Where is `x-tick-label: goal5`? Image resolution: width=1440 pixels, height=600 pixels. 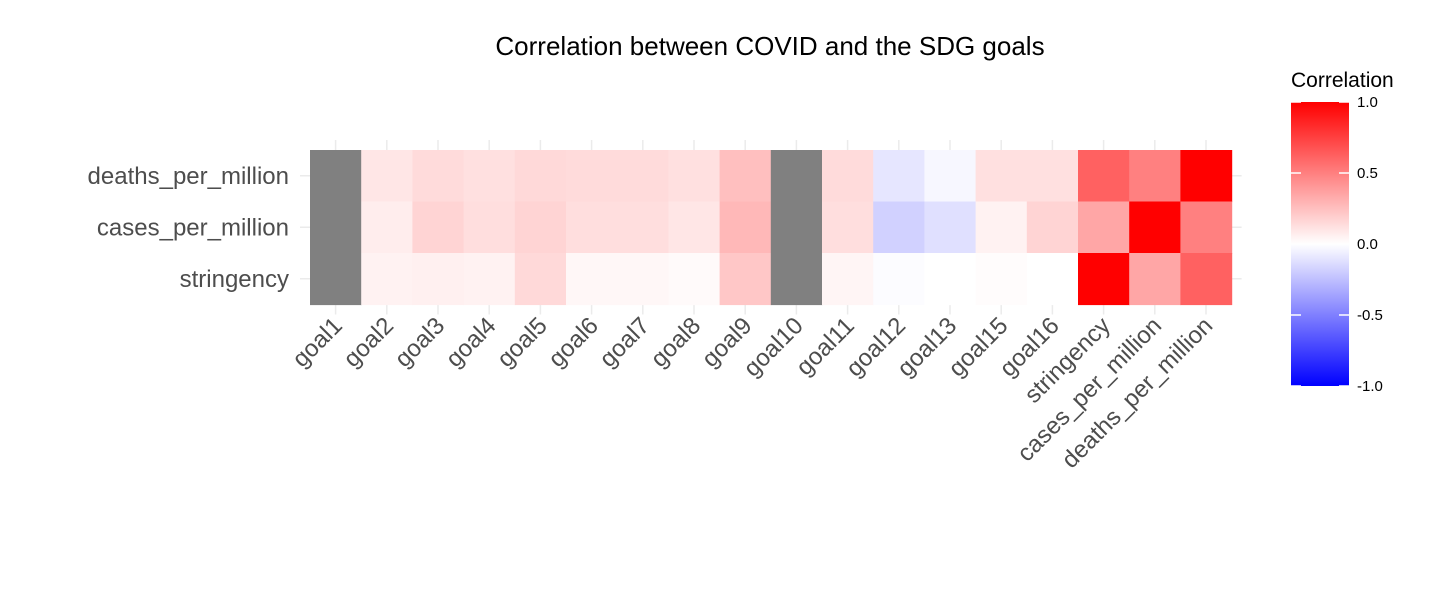
x-tick-label: goal5 is located at coordinates (522, 342).